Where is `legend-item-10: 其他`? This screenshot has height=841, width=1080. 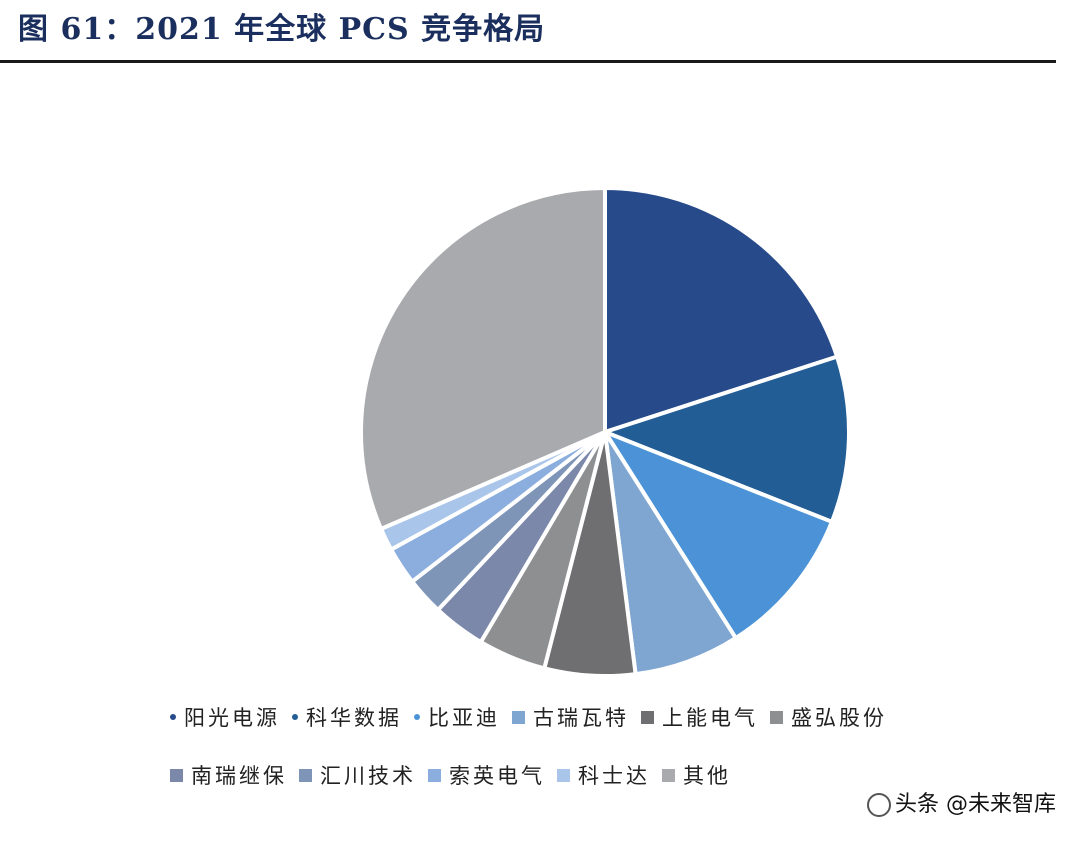 legend-item-10: 其他 is located at coordinates (696, 775).